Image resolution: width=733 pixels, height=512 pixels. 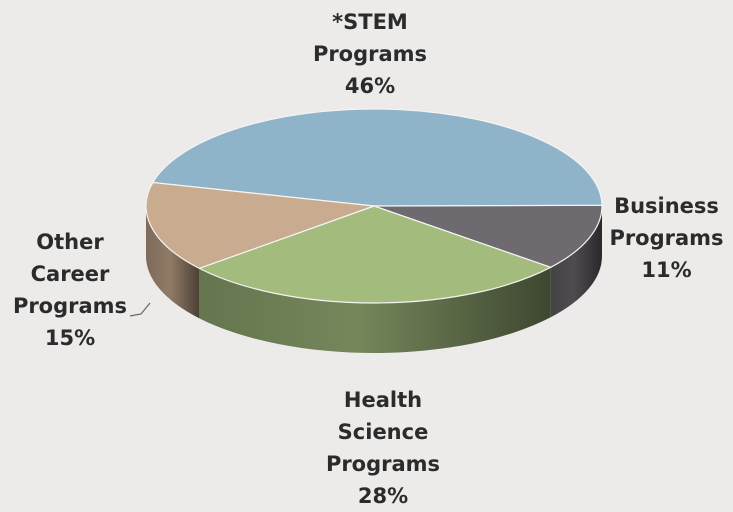 What do you see at coordinates (70, 338) in the screenshot?
I see `slice-value-other: 15%` at bounding box center [70, 338].